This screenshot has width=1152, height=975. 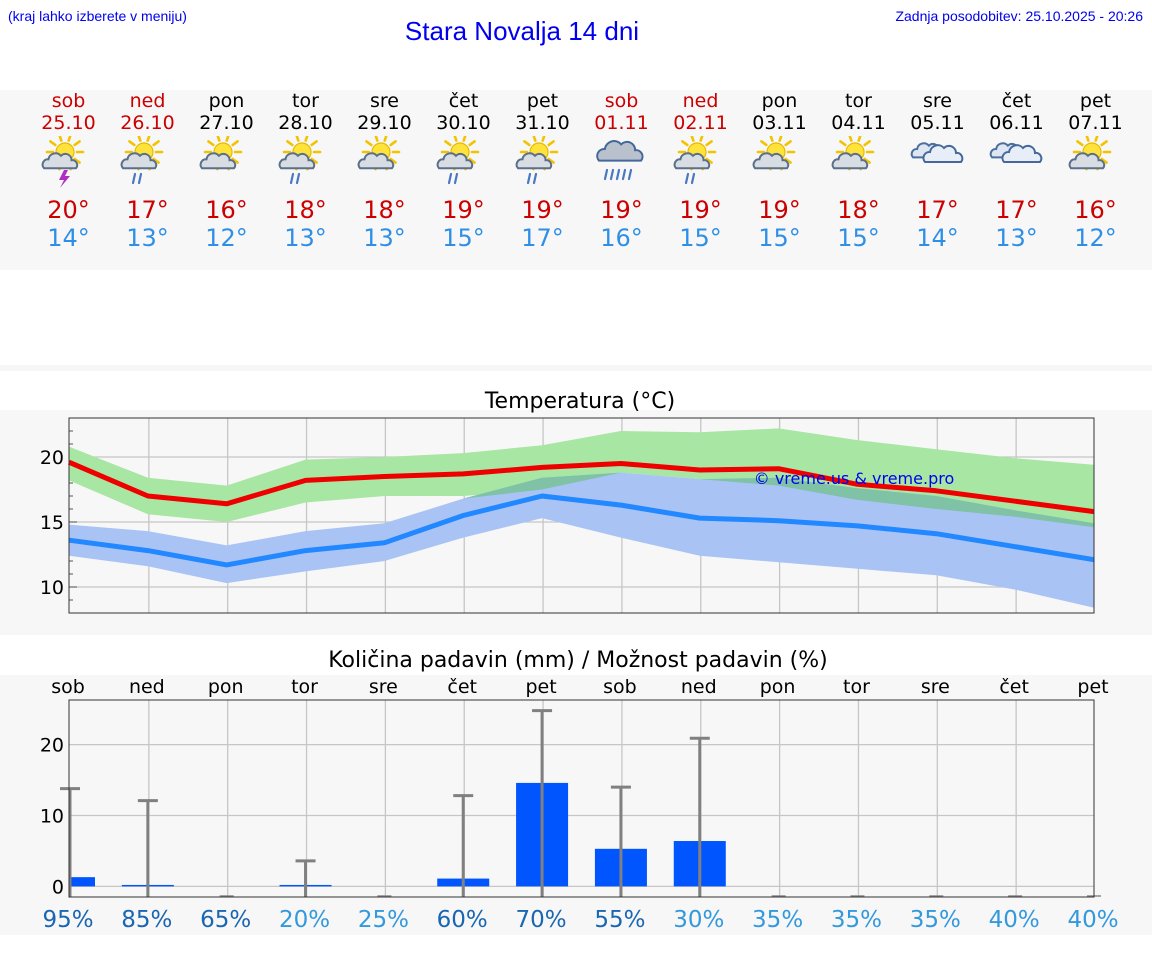 What do you see at coordinates (68, 210) in the screenshot?
I see `max-temperature: 20°` at bounding box center [68, 210].